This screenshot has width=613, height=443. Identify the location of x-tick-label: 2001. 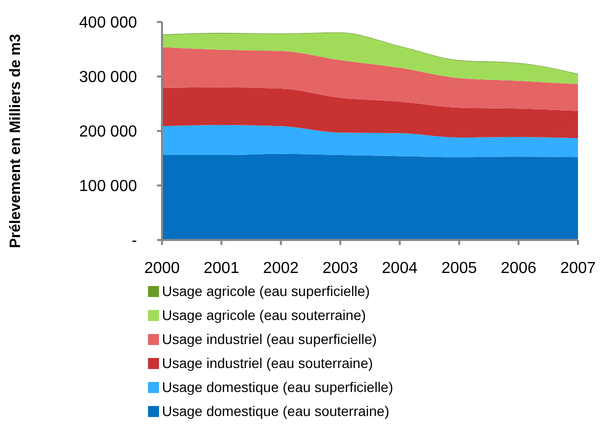
(222, 268).